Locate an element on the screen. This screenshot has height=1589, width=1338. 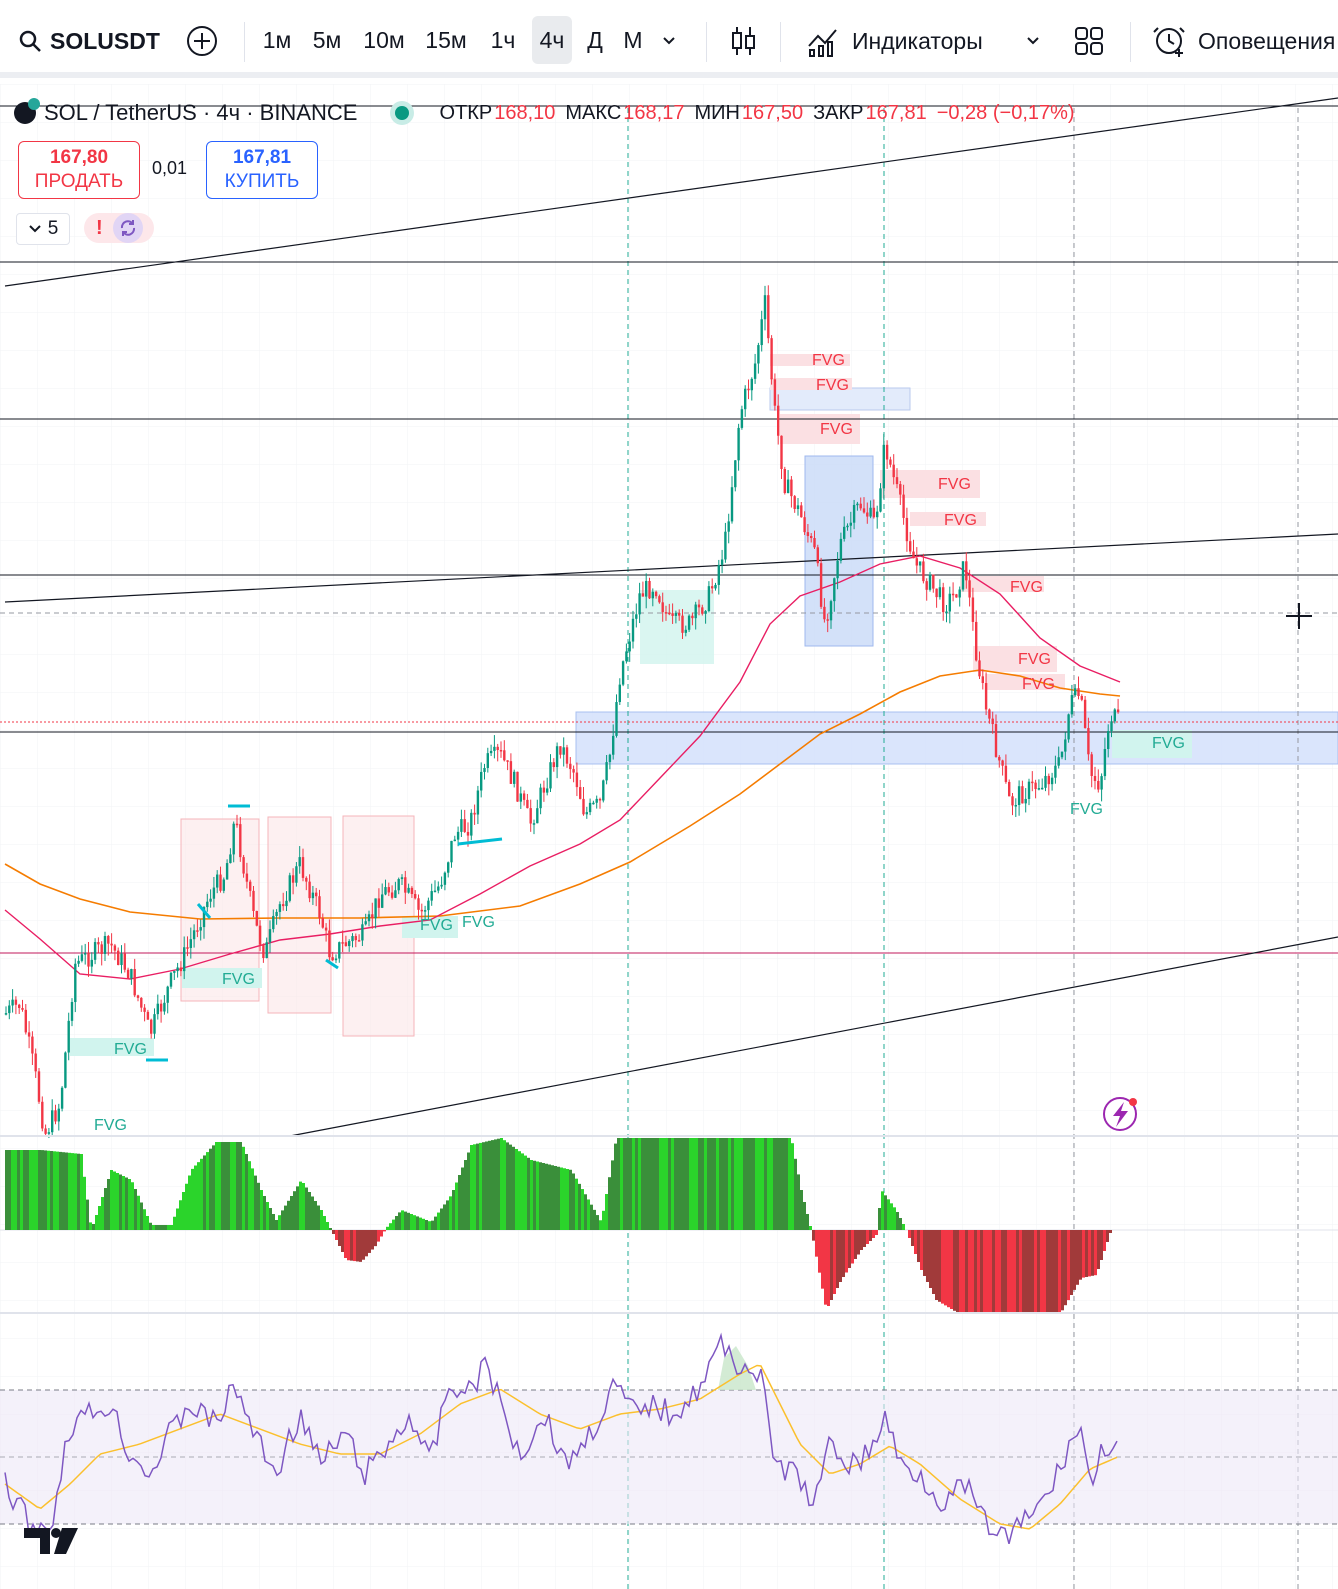
timeframe-5m: 5м is located at coordinates (327, 39).